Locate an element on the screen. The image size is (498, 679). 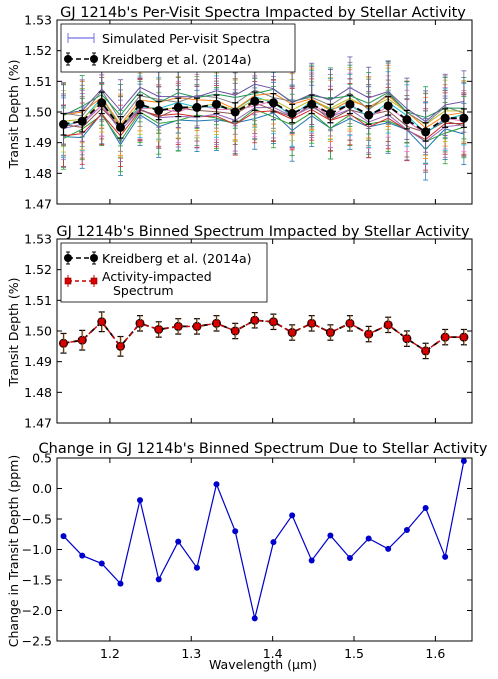
panel-3-y-axis-label: Change in Transit Depth (ppm) is located at coordinates (13, 551).